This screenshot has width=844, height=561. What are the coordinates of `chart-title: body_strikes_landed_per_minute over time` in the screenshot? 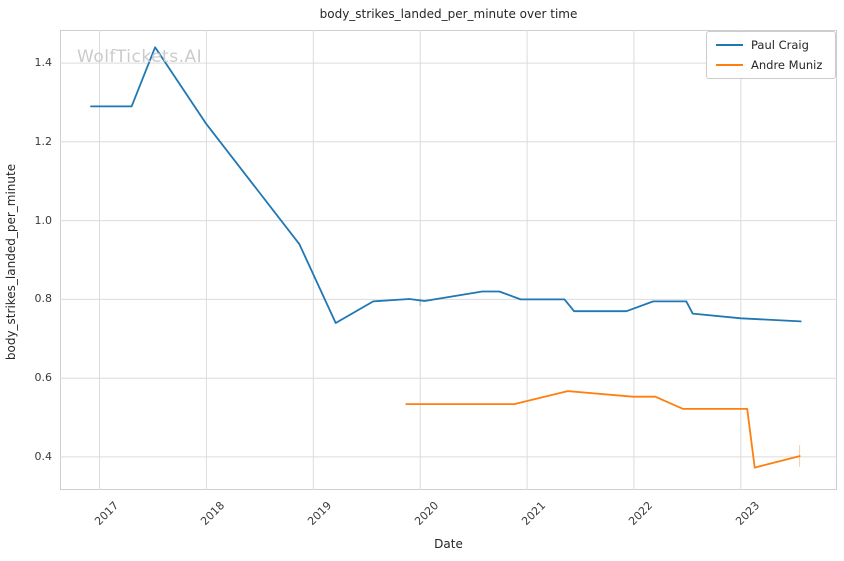 It's located at (448, 14).